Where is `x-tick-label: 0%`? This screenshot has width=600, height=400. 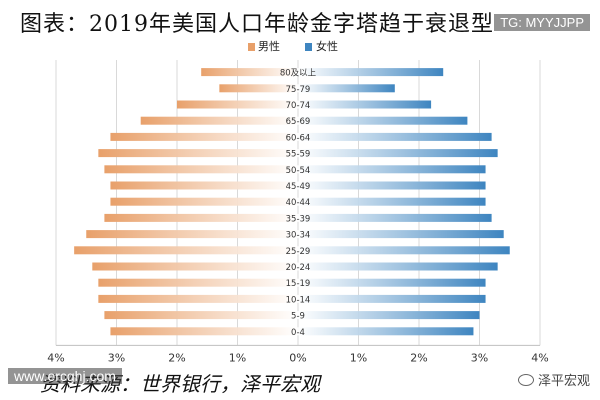 x-tick-label: 0% is located at coordinates (297, 357).